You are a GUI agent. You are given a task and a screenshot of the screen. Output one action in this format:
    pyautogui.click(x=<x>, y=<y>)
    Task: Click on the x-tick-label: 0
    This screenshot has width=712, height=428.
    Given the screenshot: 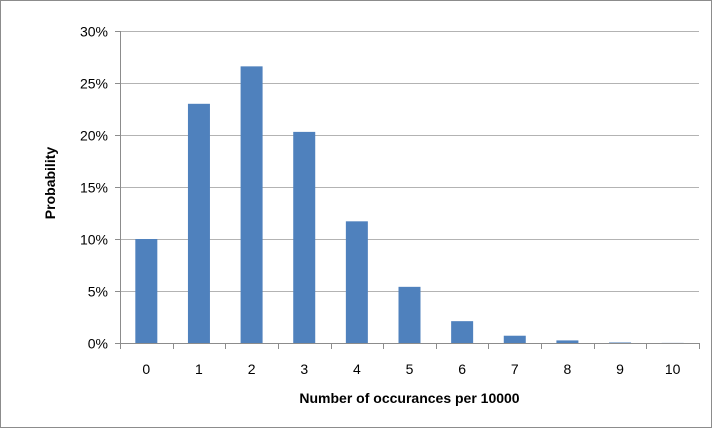 What is the action you would take?
    pyautogui.click(x=146, y=369)
    